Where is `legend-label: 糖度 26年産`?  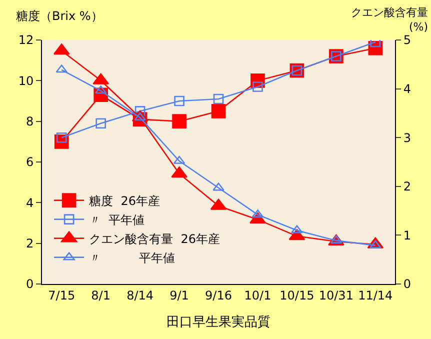
legend-label: 糖度 26年産 is located at coordinates (124, 201).